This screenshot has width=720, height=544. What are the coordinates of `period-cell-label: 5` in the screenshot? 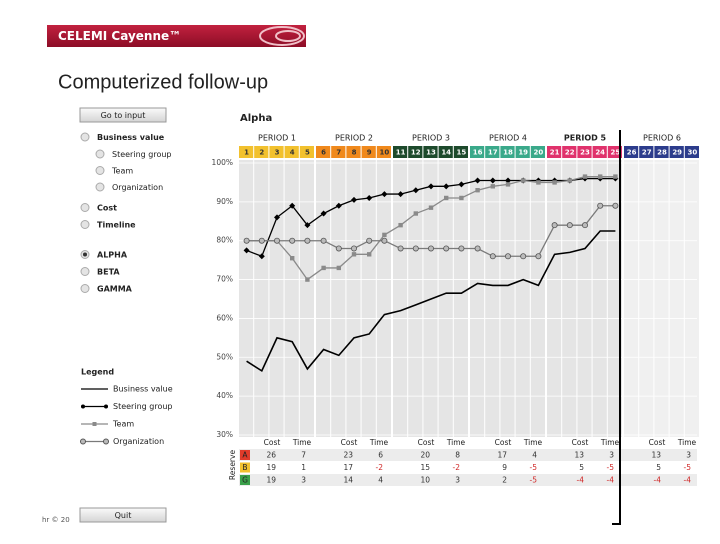 It's located at (307, 153).